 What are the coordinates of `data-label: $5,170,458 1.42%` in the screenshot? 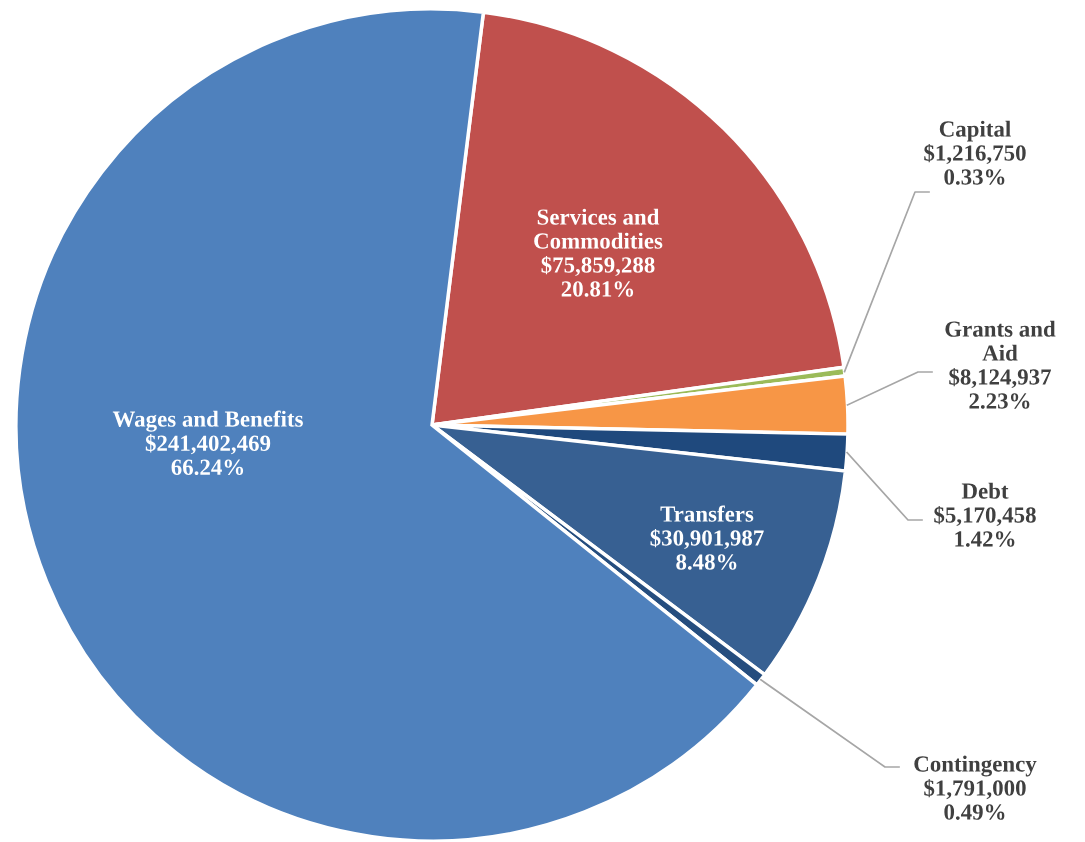 It's located at (985, 526).